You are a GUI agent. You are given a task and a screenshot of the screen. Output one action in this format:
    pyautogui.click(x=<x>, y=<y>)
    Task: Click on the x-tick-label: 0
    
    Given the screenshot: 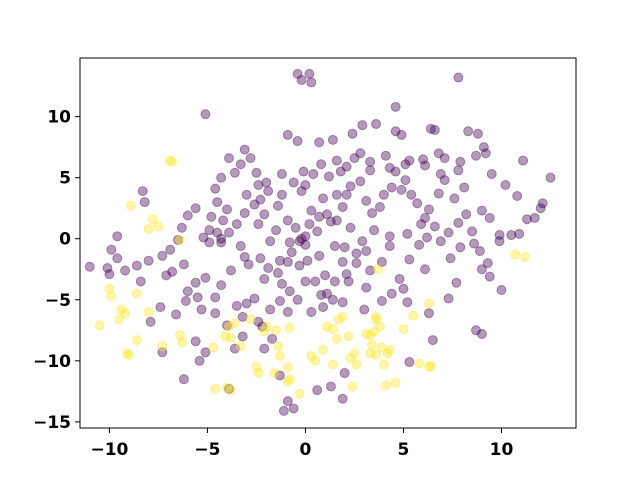 What is the action you would take?
    pyautogui.click(x=306, y=450)
    